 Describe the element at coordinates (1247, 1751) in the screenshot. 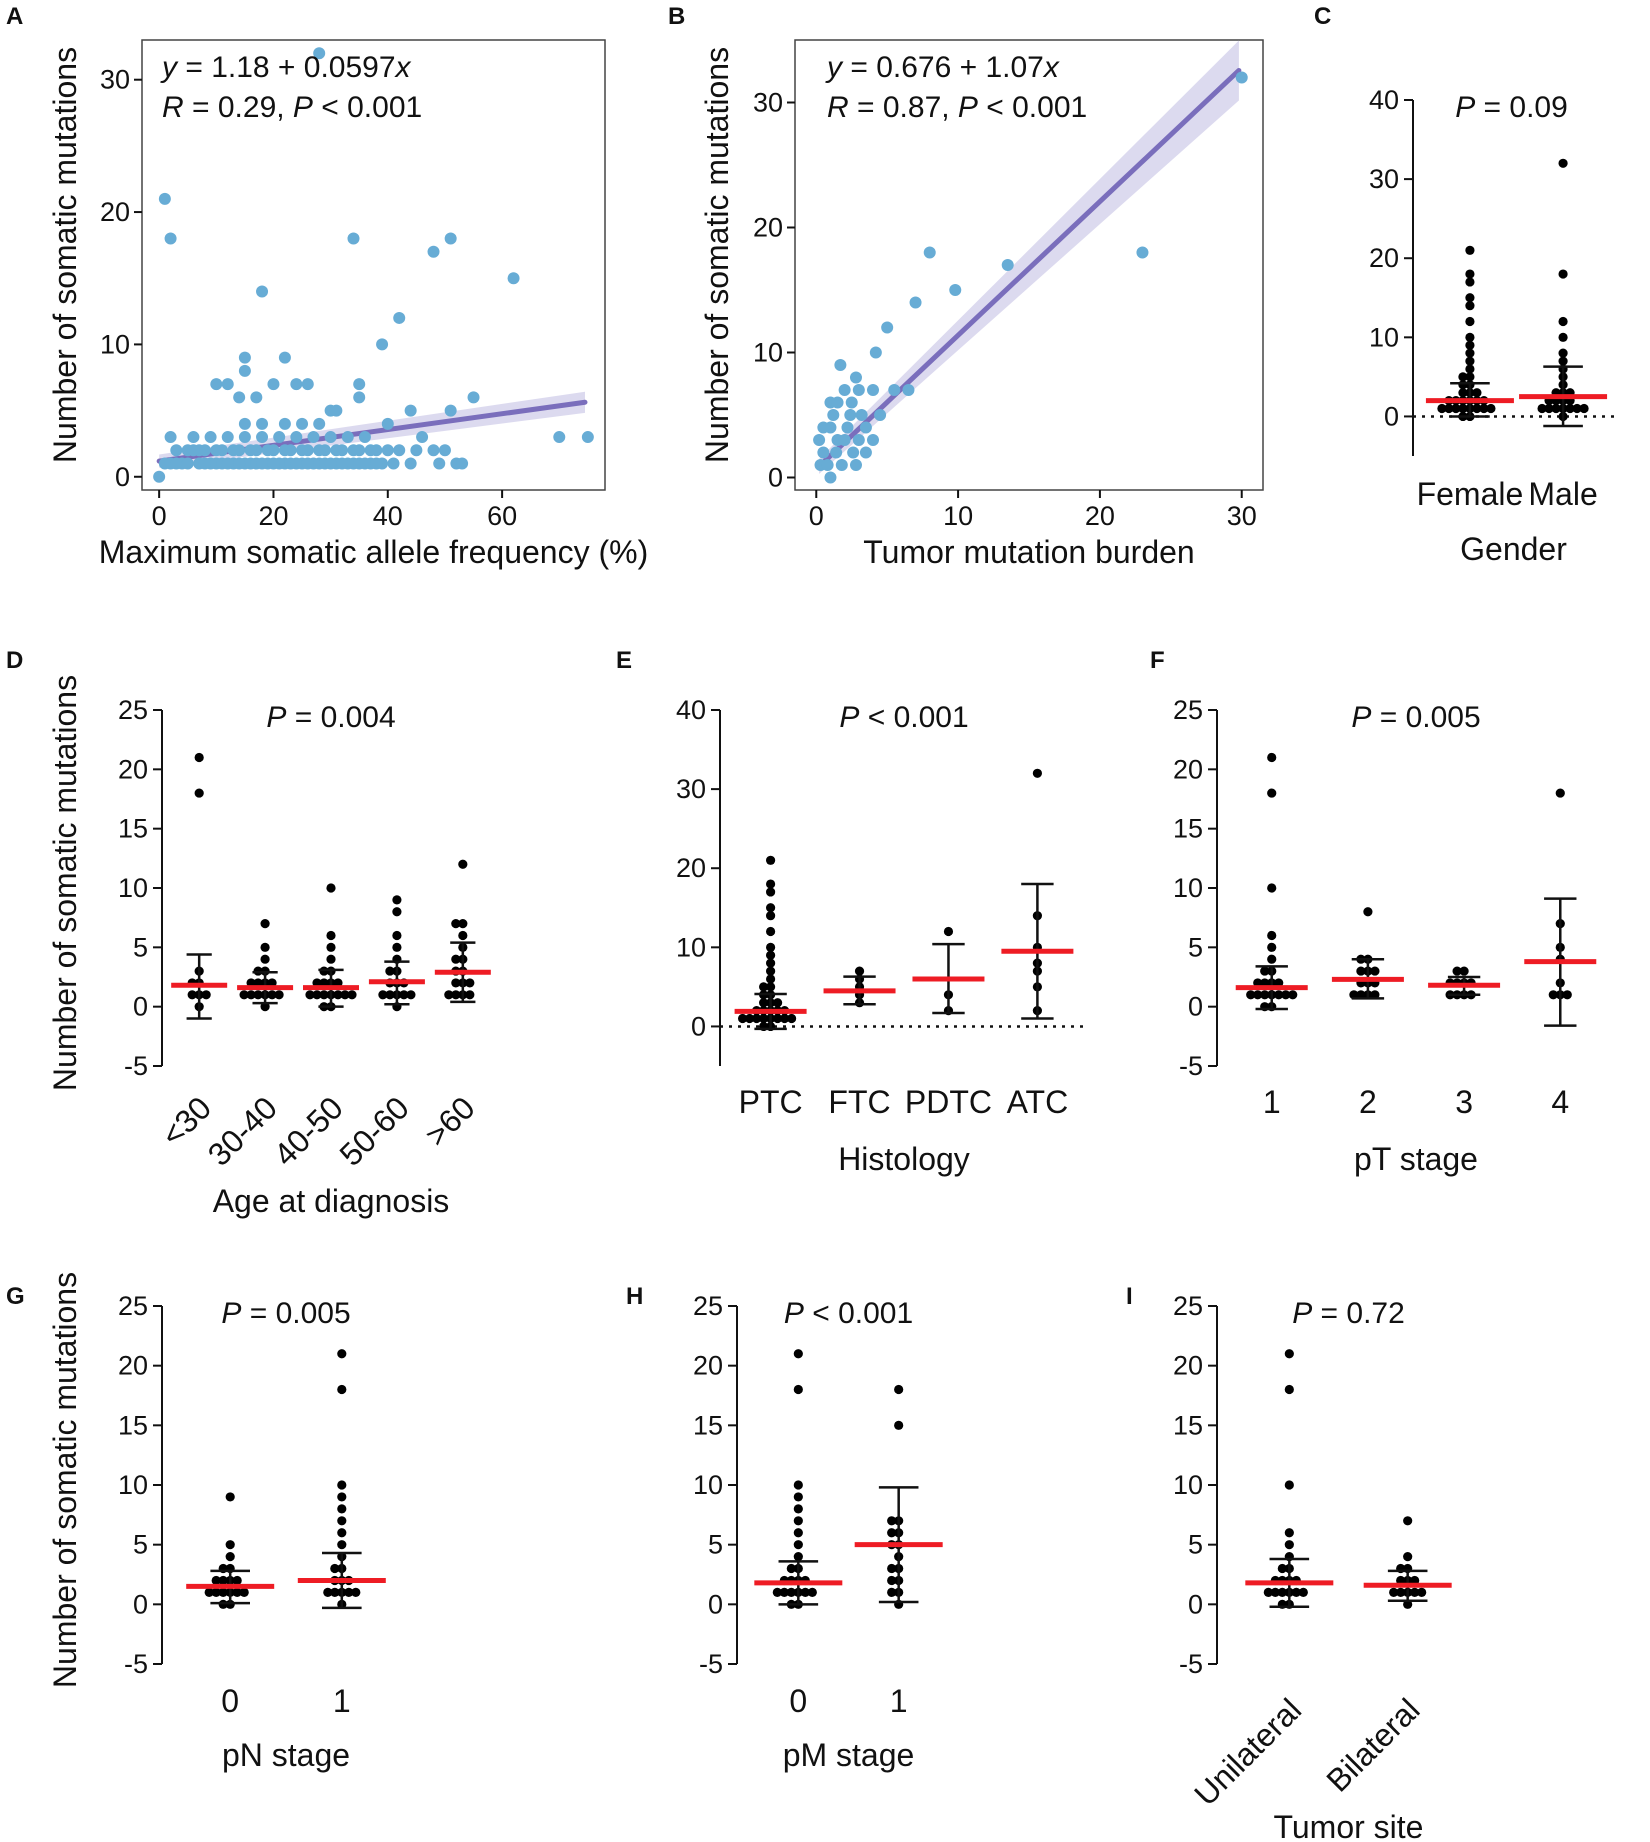

I see `x-category-label: Unilateral` at that location.